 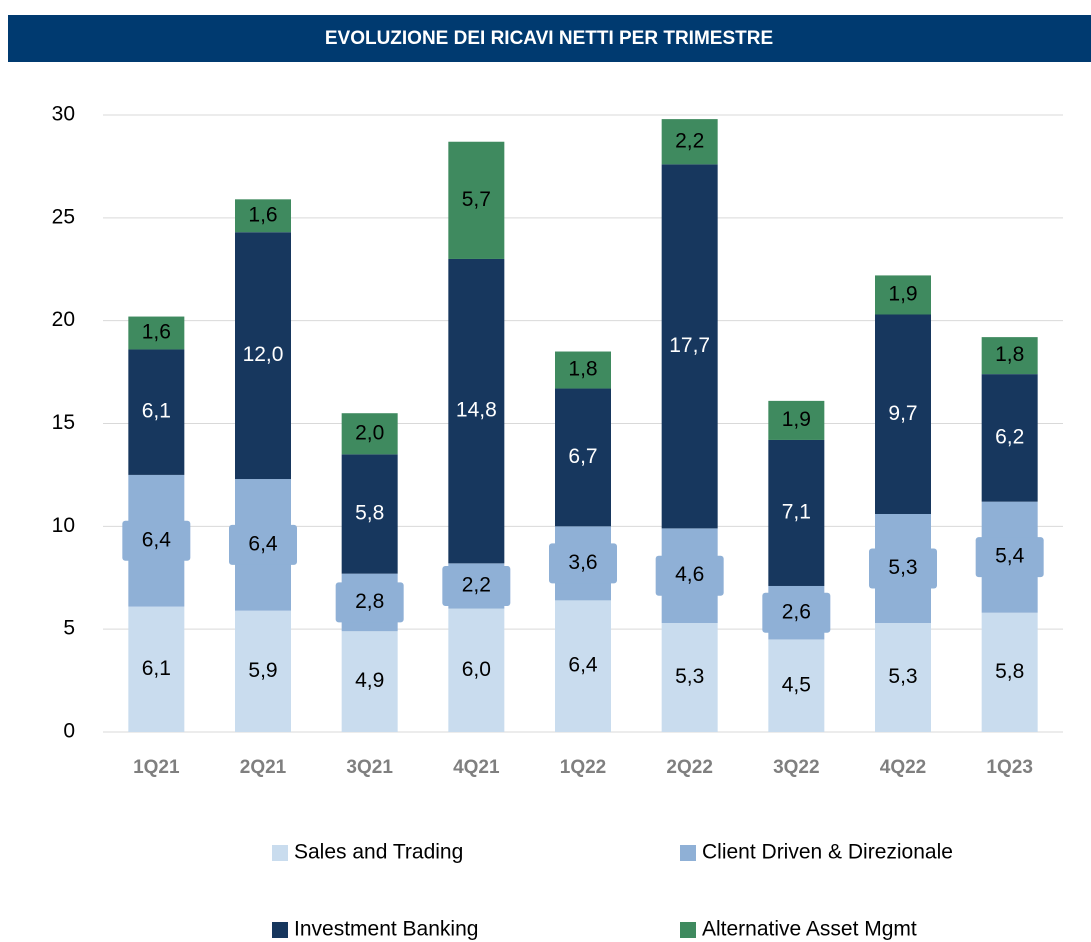 What do you see at coordinates (263, 767) in the screenshot?
I see `x-tick-label: 2Q21` at bounding box center [263, 767].